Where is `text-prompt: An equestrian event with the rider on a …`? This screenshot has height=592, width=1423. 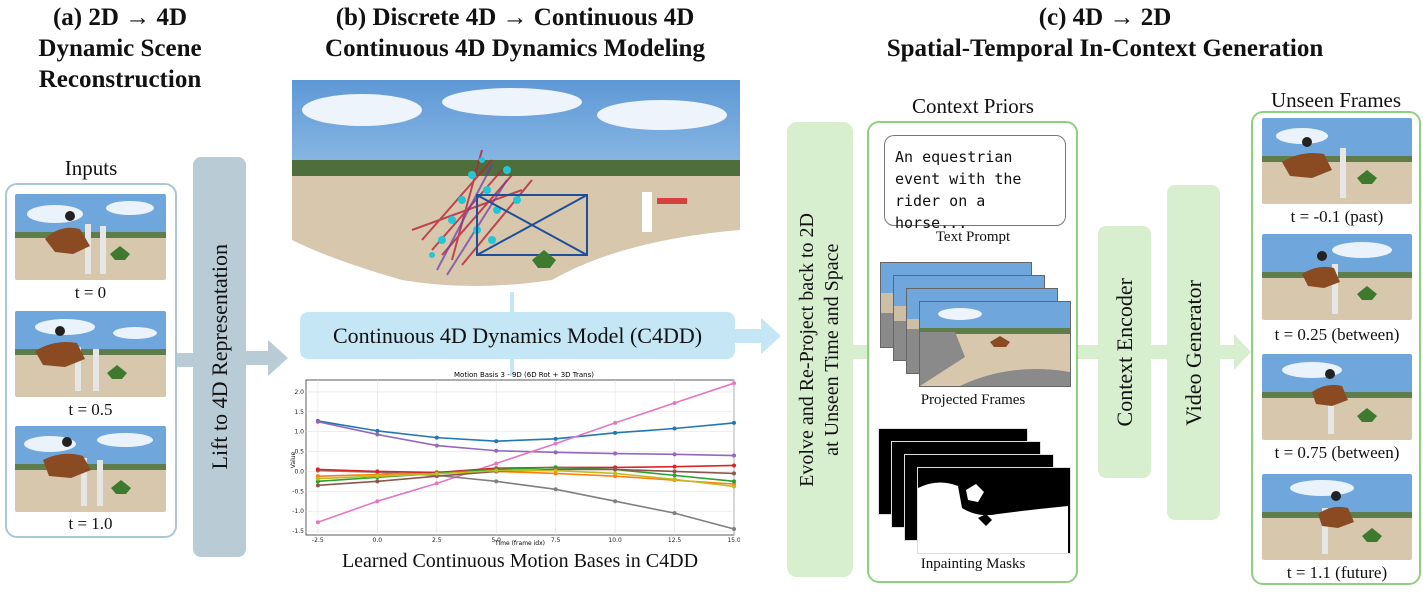
text-prompt: An equestrian event with the rider on a … is located at coordinates (958, 190).